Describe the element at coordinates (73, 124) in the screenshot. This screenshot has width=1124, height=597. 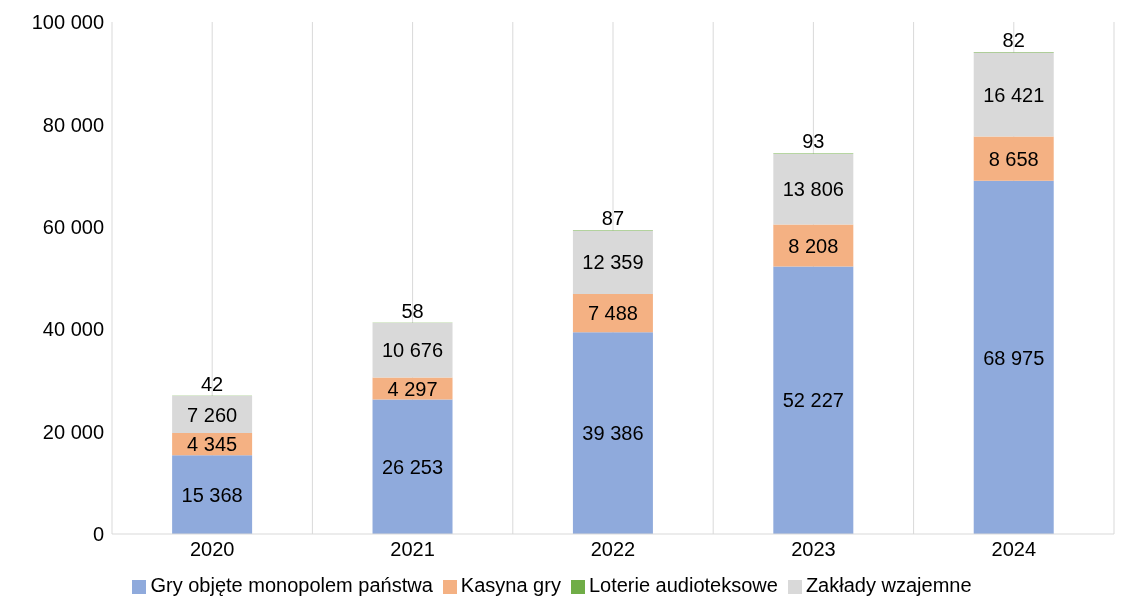
I see `y-tick-label: 80 000` at that location.